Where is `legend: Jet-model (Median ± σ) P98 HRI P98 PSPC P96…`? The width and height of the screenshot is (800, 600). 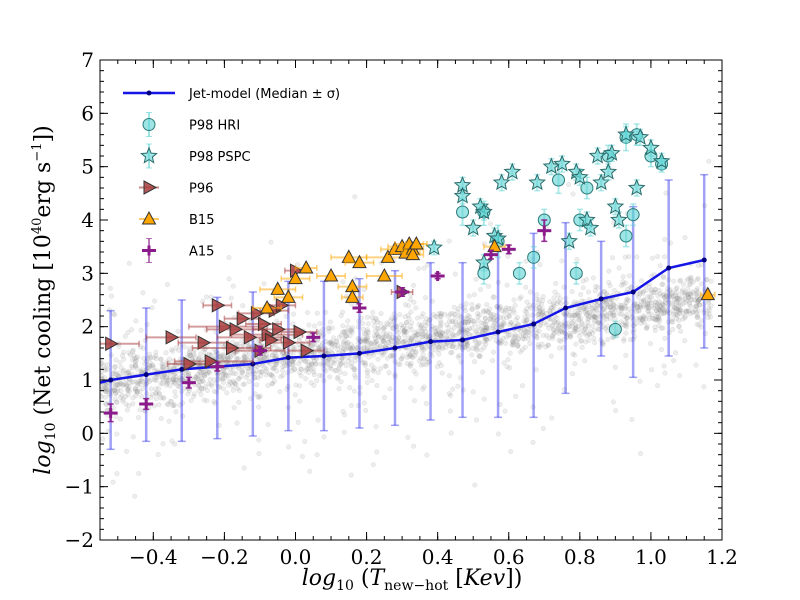
legend: Jet-model (Median ± σ) P98 HRI P98 PSPC P96… is located at coordinates (231, 175).